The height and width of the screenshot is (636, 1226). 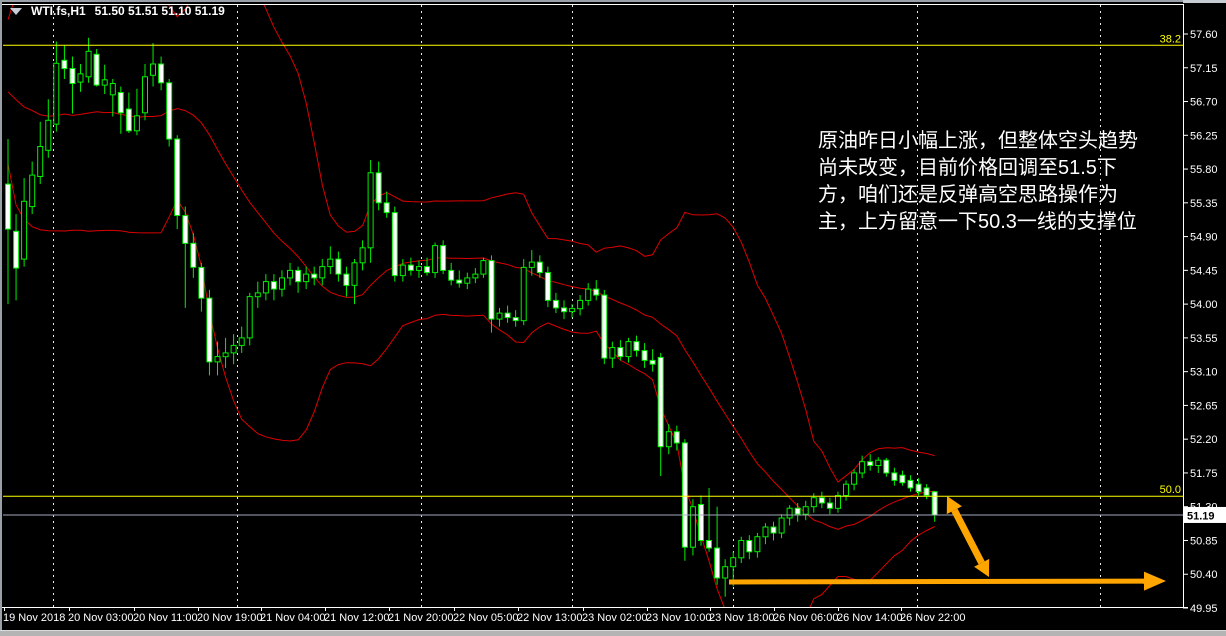 What do you see at coordinates (741, 618) in the screenshot?
I see `time-axis-label: 23 Nov 18:00` at bounding box center [741, 618].